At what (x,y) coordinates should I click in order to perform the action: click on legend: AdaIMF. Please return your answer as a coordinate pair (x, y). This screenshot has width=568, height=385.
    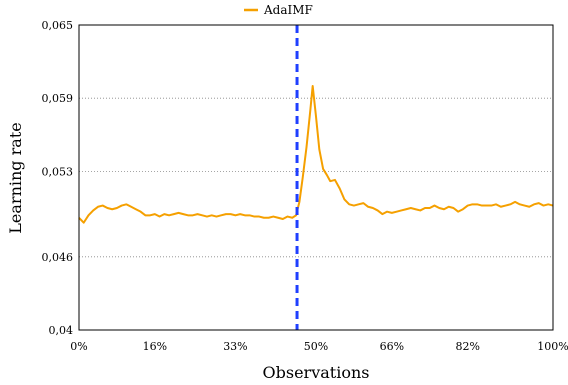
    Looking at the image, I should click on (278, 10).